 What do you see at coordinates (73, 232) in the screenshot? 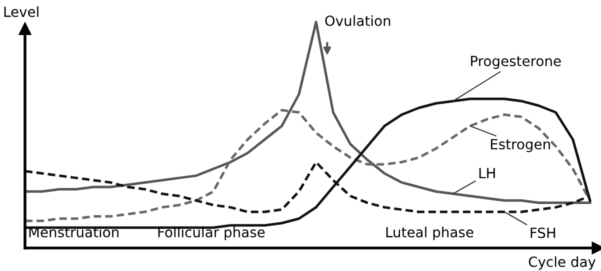
I see `annotation: Menstruation` at bounding box center [73, 232].